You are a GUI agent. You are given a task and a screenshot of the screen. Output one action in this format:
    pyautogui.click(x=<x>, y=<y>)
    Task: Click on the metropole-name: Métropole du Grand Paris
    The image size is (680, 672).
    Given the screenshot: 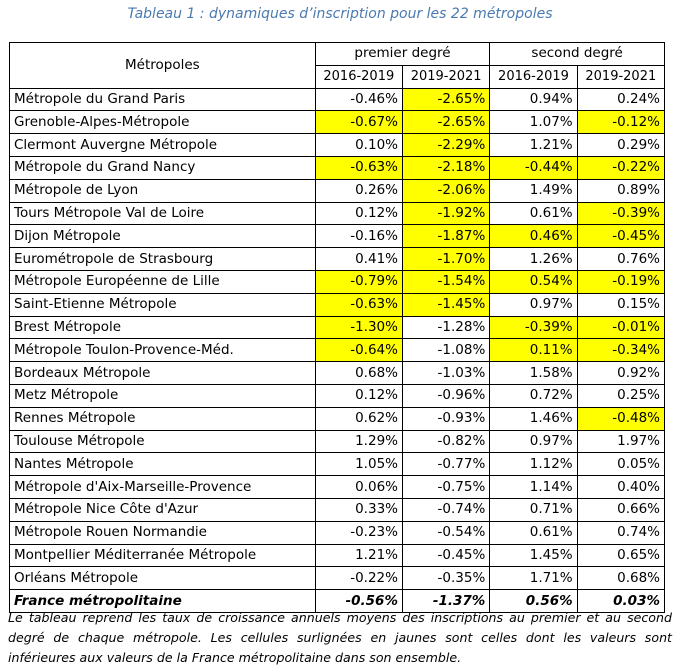 What is the action you would take?
    pyautogui.click(x=162, y=99)
    